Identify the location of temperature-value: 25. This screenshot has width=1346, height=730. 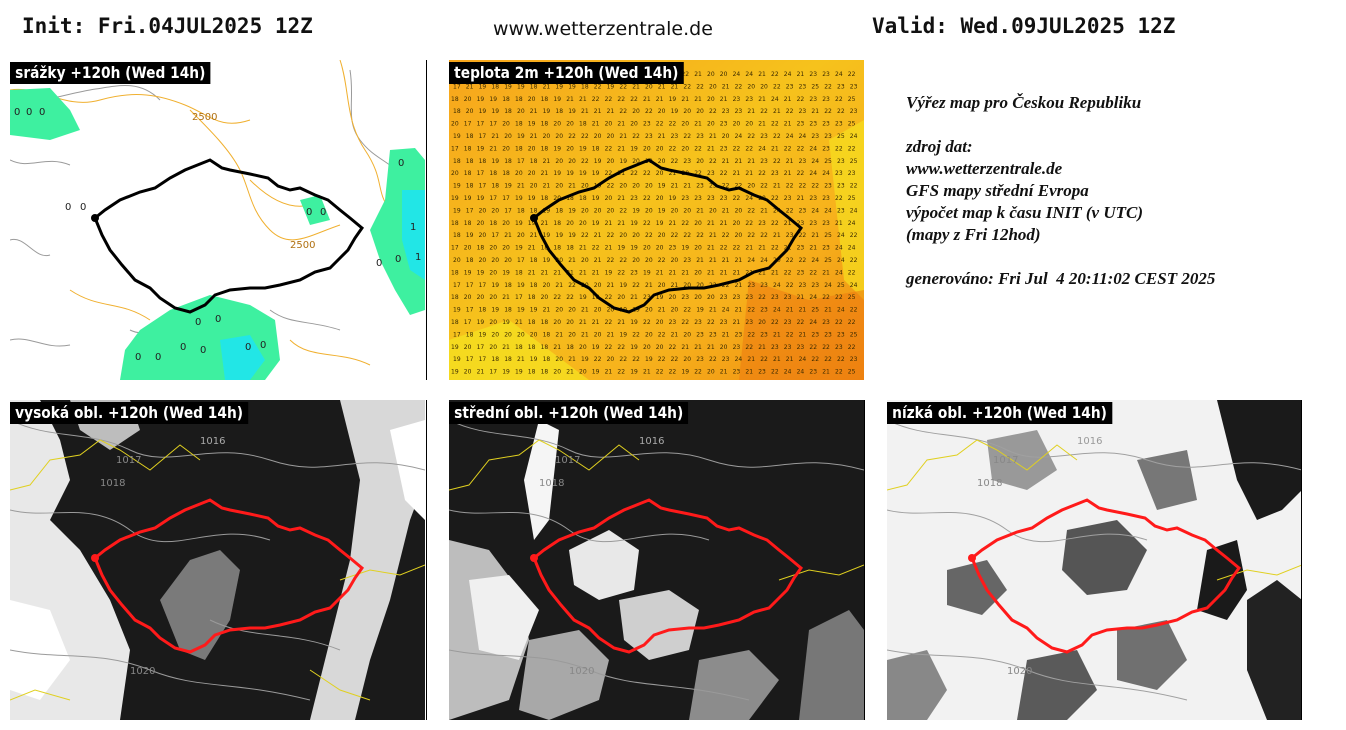
(852, 372).